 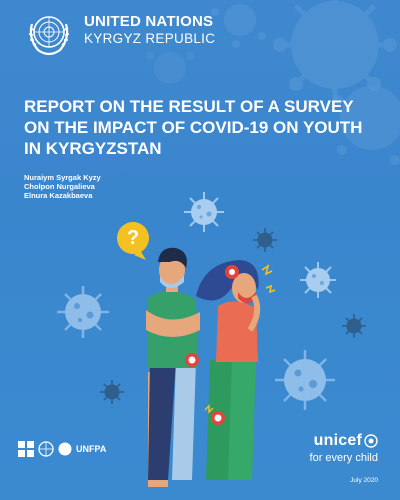 I want to click on question-bubble-icon, so click(x=133, y=241).